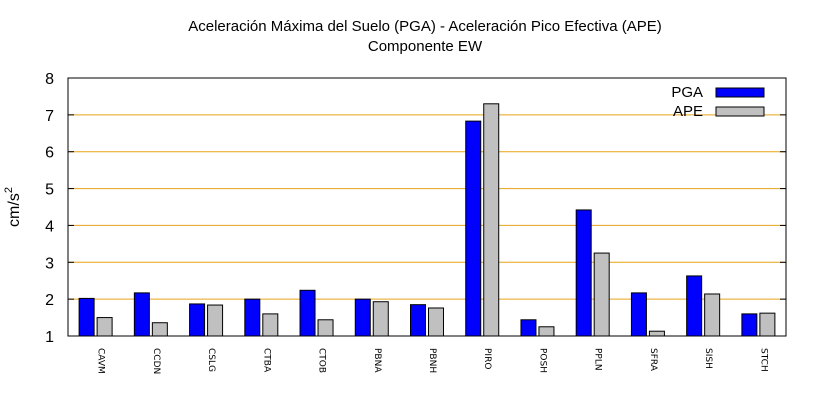 This screenshot has width=820, height=400. What do you see at coordinates (49, 116) in the screenshot?
I see `y-tick-label: 7` at bounding box center [49, 116].